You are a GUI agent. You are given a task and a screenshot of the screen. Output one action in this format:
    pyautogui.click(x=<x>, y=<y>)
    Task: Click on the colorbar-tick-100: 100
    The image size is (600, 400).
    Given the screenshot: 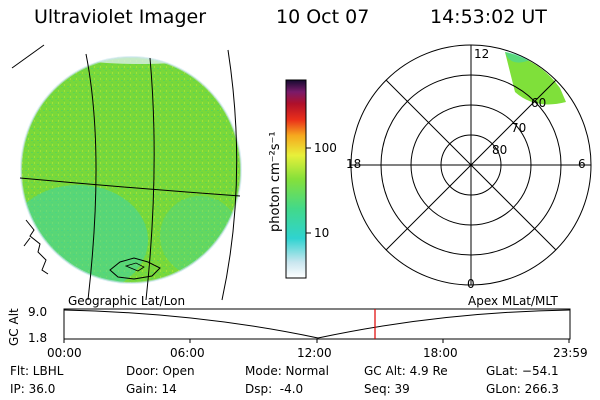 What is the action you would take?
    pyautogui.click(x=325, y=148)
    